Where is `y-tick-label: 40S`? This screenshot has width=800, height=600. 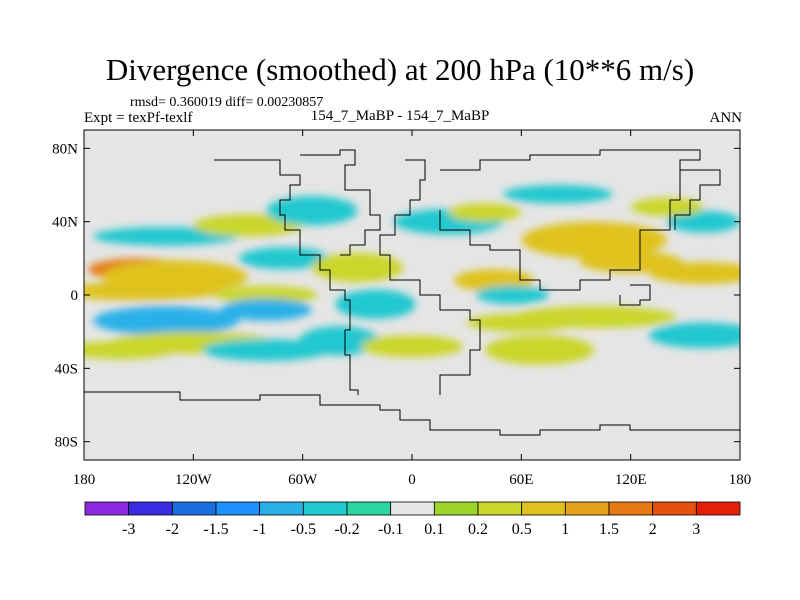
y-tick-label: 40S is located at coordinates (66, 369).